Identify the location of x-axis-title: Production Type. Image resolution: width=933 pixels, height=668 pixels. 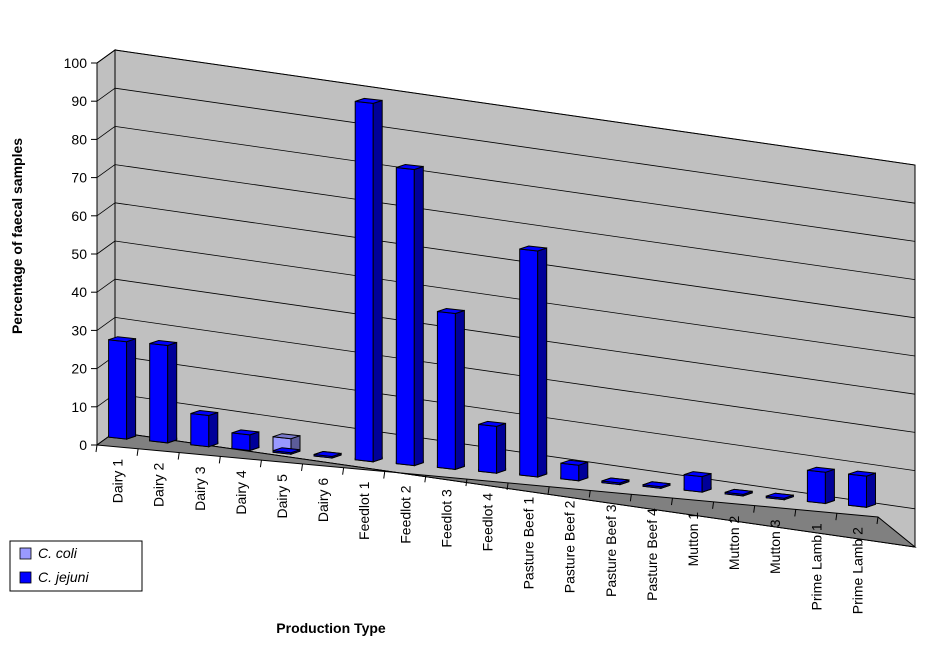
(331, 628).